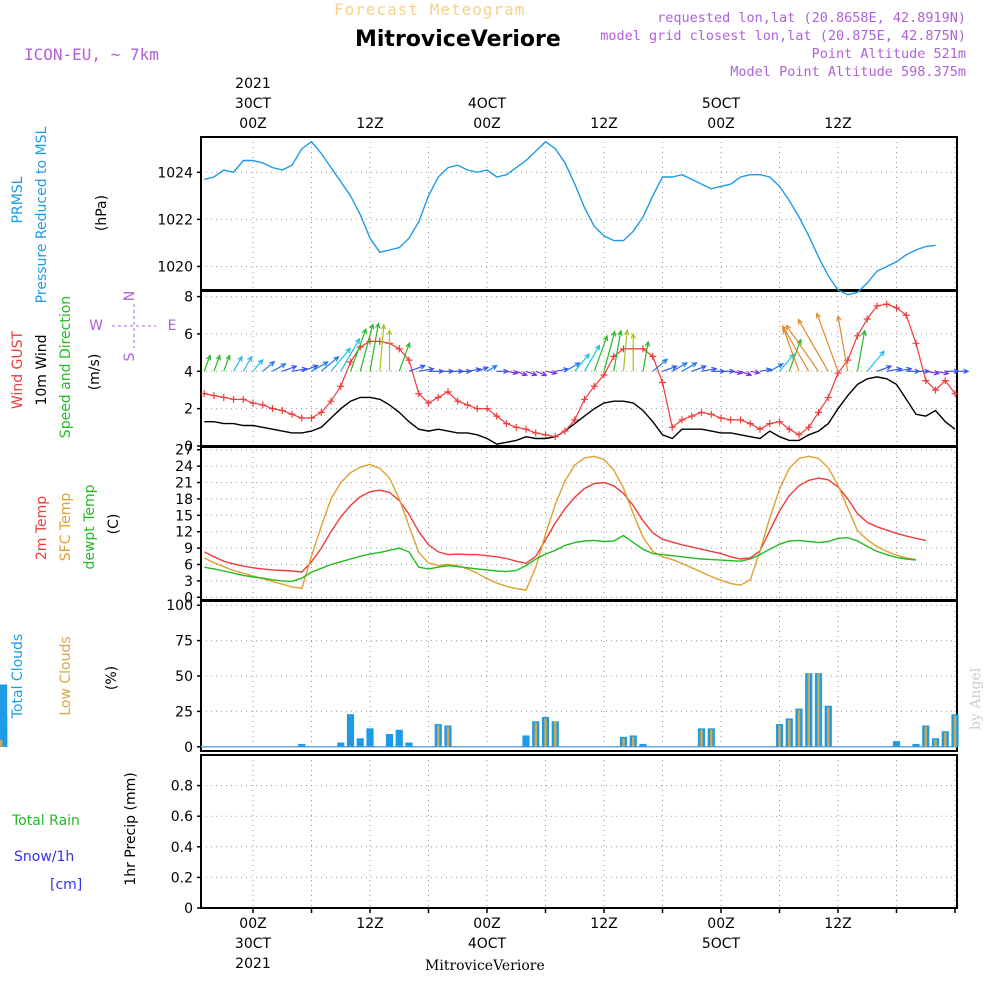 The image size is (1000, 1000). Describe the element at coordinates (184, 467) in the screenshot. I see `y-tick-label: 24` at that location.